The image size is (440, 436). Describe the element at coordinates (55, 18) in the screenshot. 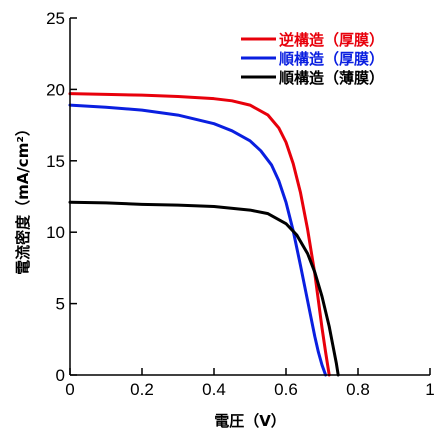

I see `y-tick-label: 25` at that location.